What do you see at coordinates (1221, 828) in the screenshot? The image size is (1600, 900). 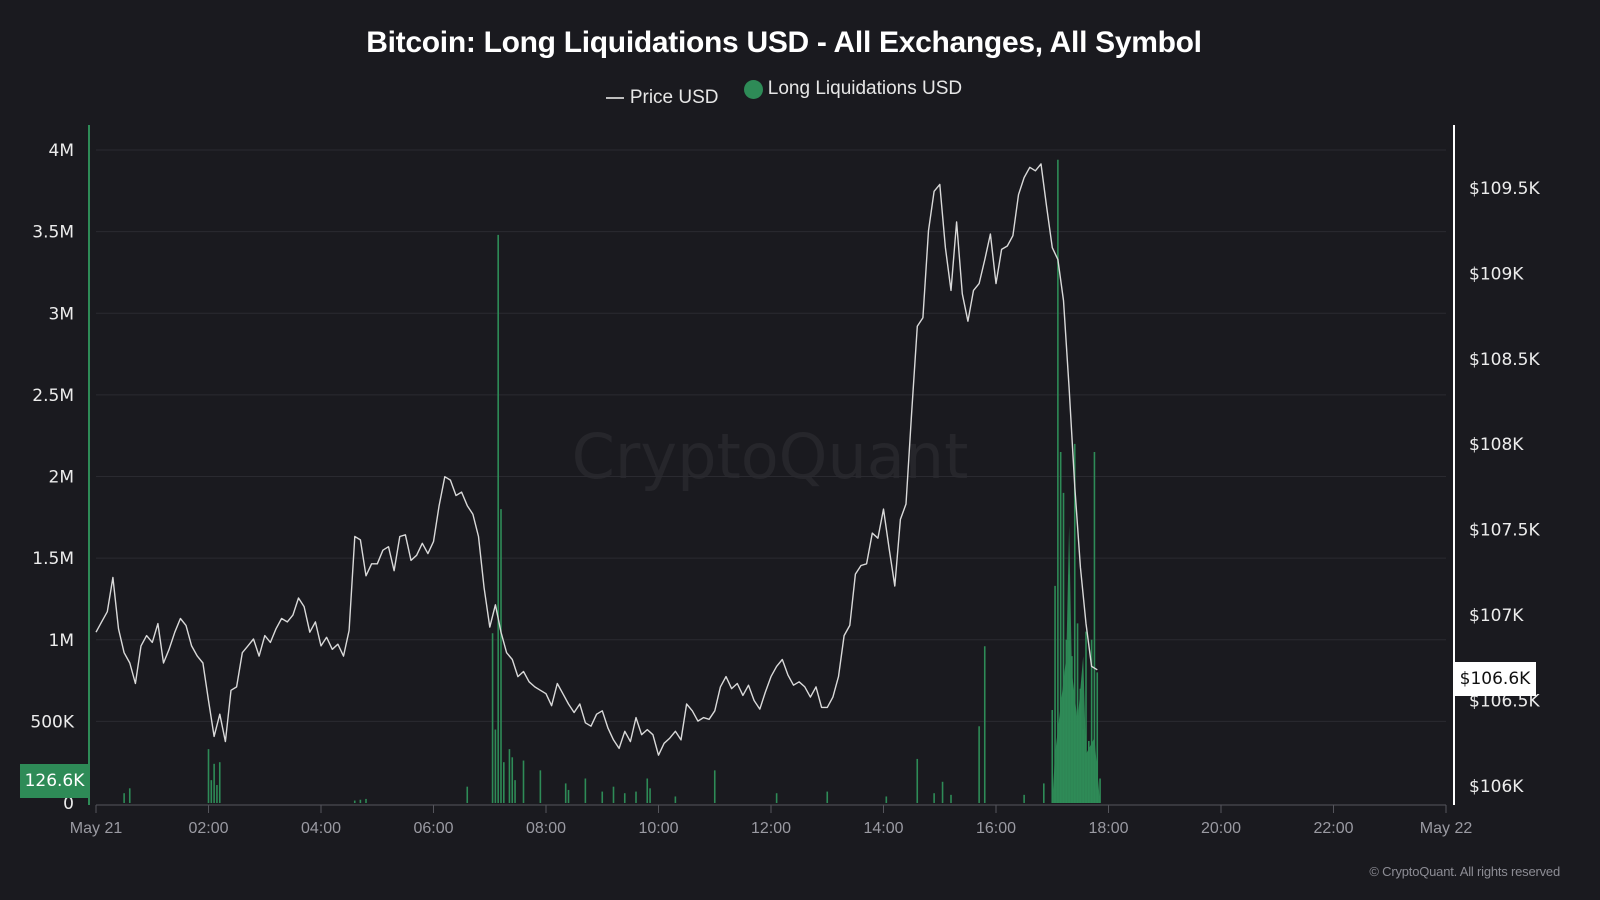 I see `x-tick-label: 20:00` at bounding box center [1221, 828].